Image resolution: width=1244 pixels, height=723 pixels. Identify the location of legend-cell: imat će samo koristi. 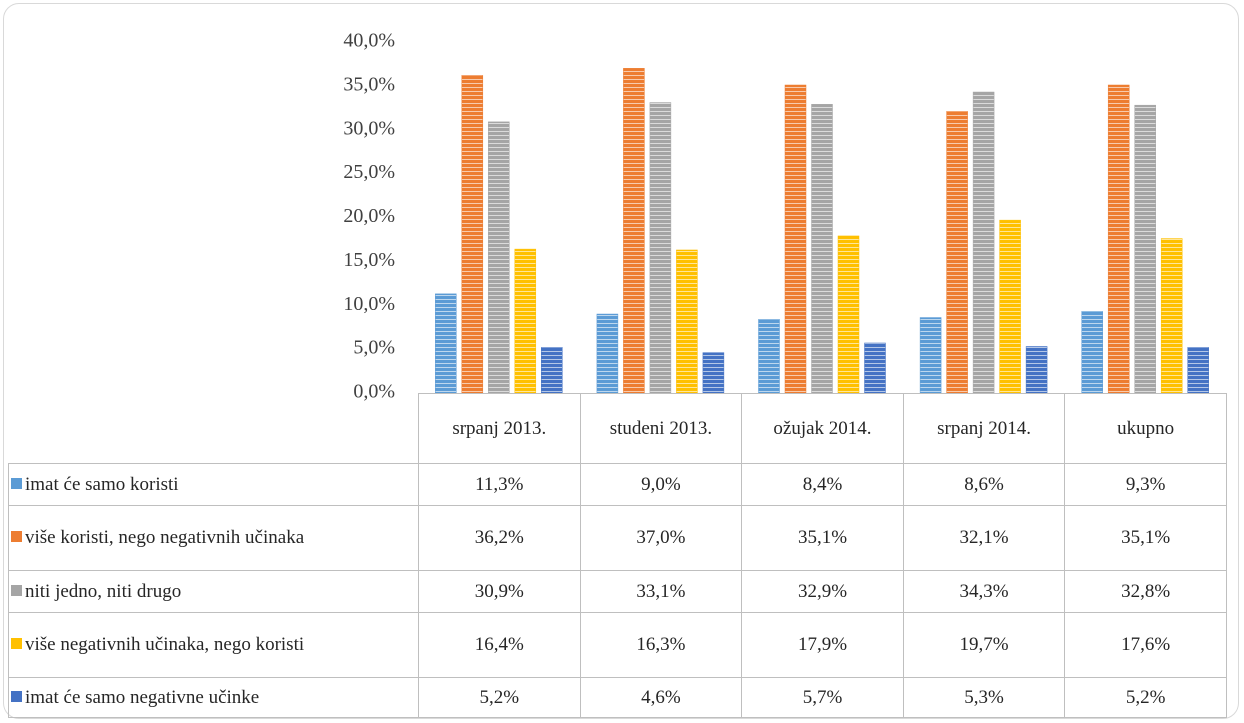
(213, 484).